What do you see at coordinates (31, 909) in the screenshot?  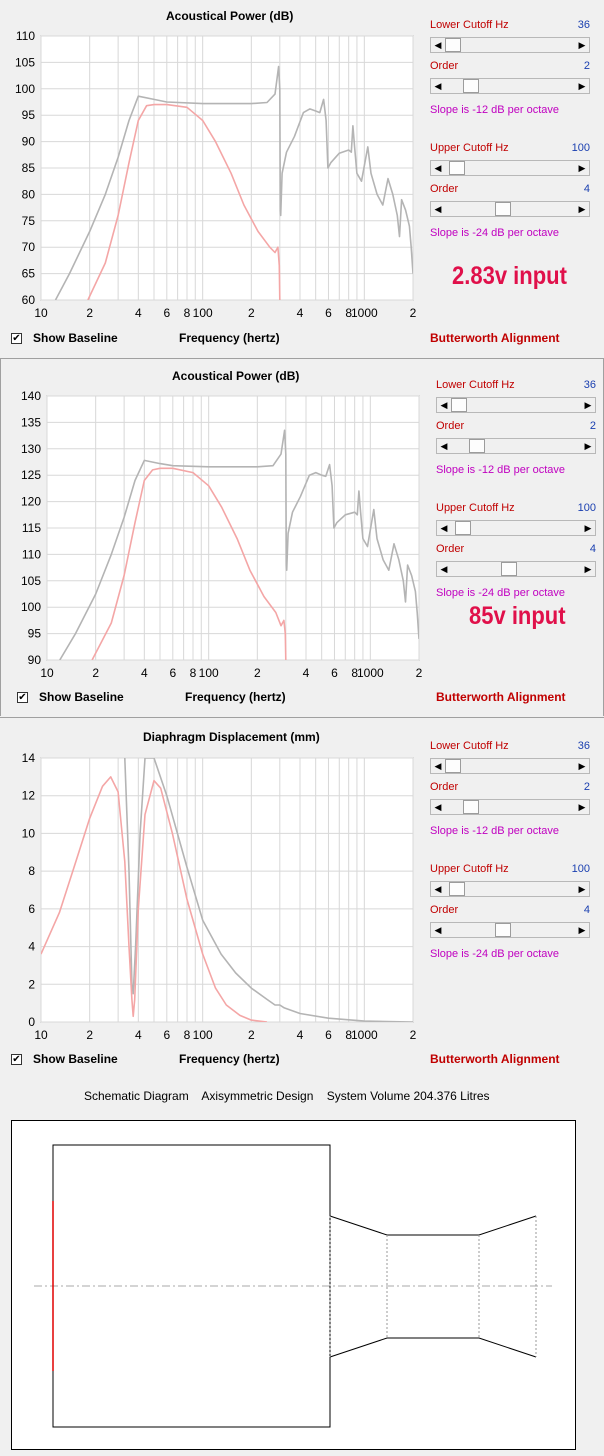 I see `y-tick-label: 6` at bounding box center [31, 909].